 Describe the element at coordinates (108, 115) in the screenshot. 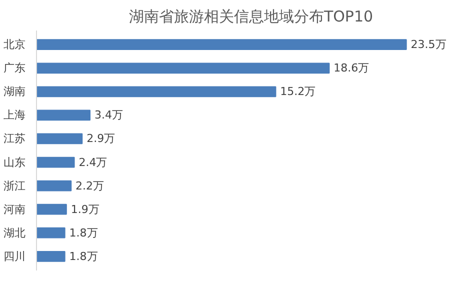

I see `data-label: 3.4万` at that location.